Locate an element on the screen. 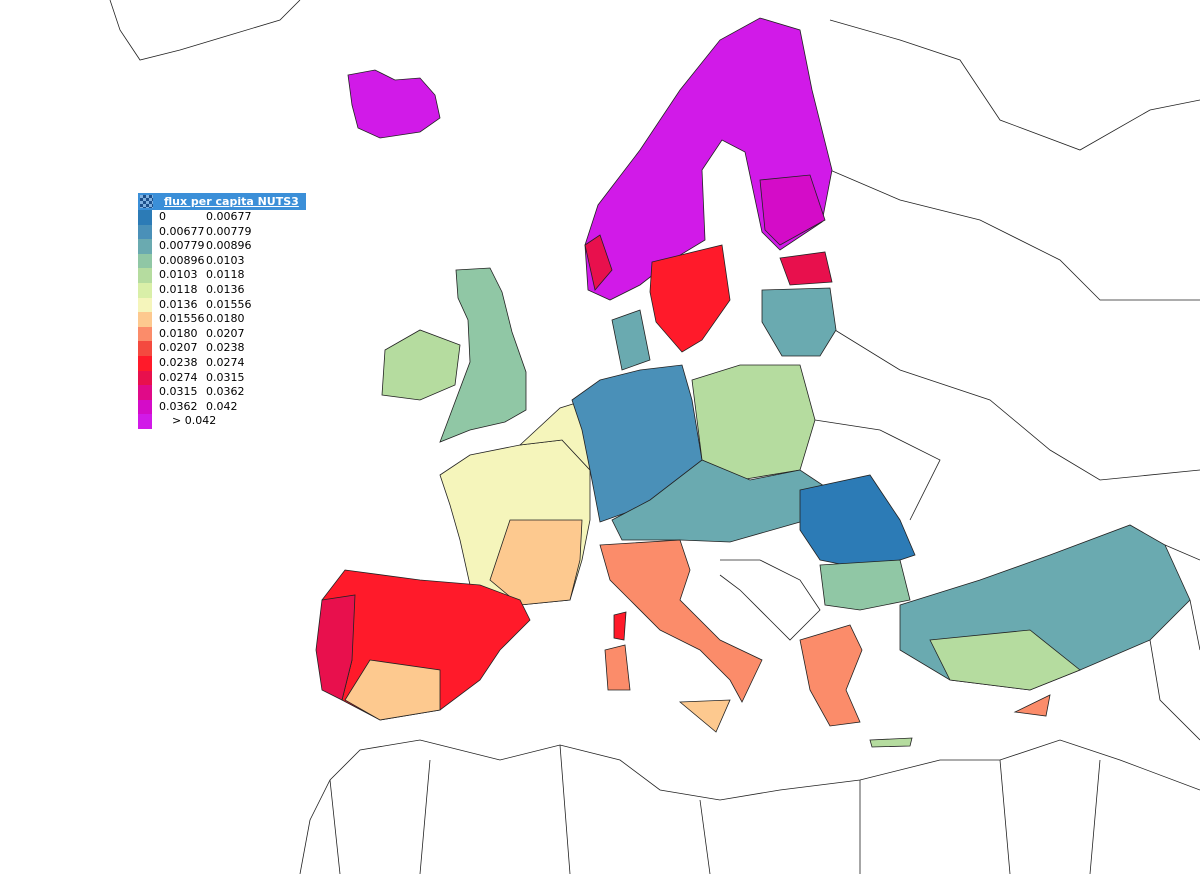  legend-row: 0.0207 0.0238 is located at coordinates (222, 348).